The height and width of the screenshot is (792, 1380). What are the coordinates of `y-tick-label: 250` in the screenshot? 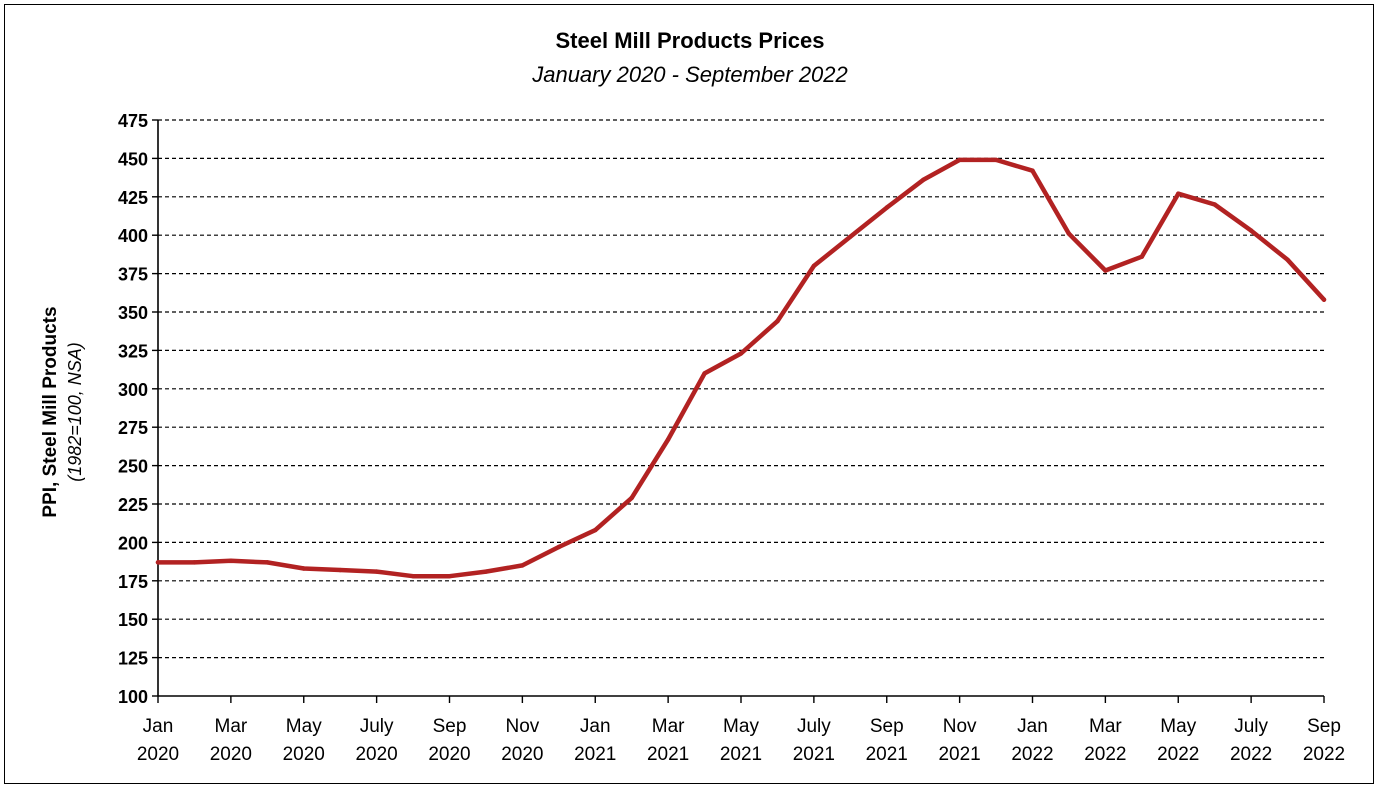 It's located at (133, 467).